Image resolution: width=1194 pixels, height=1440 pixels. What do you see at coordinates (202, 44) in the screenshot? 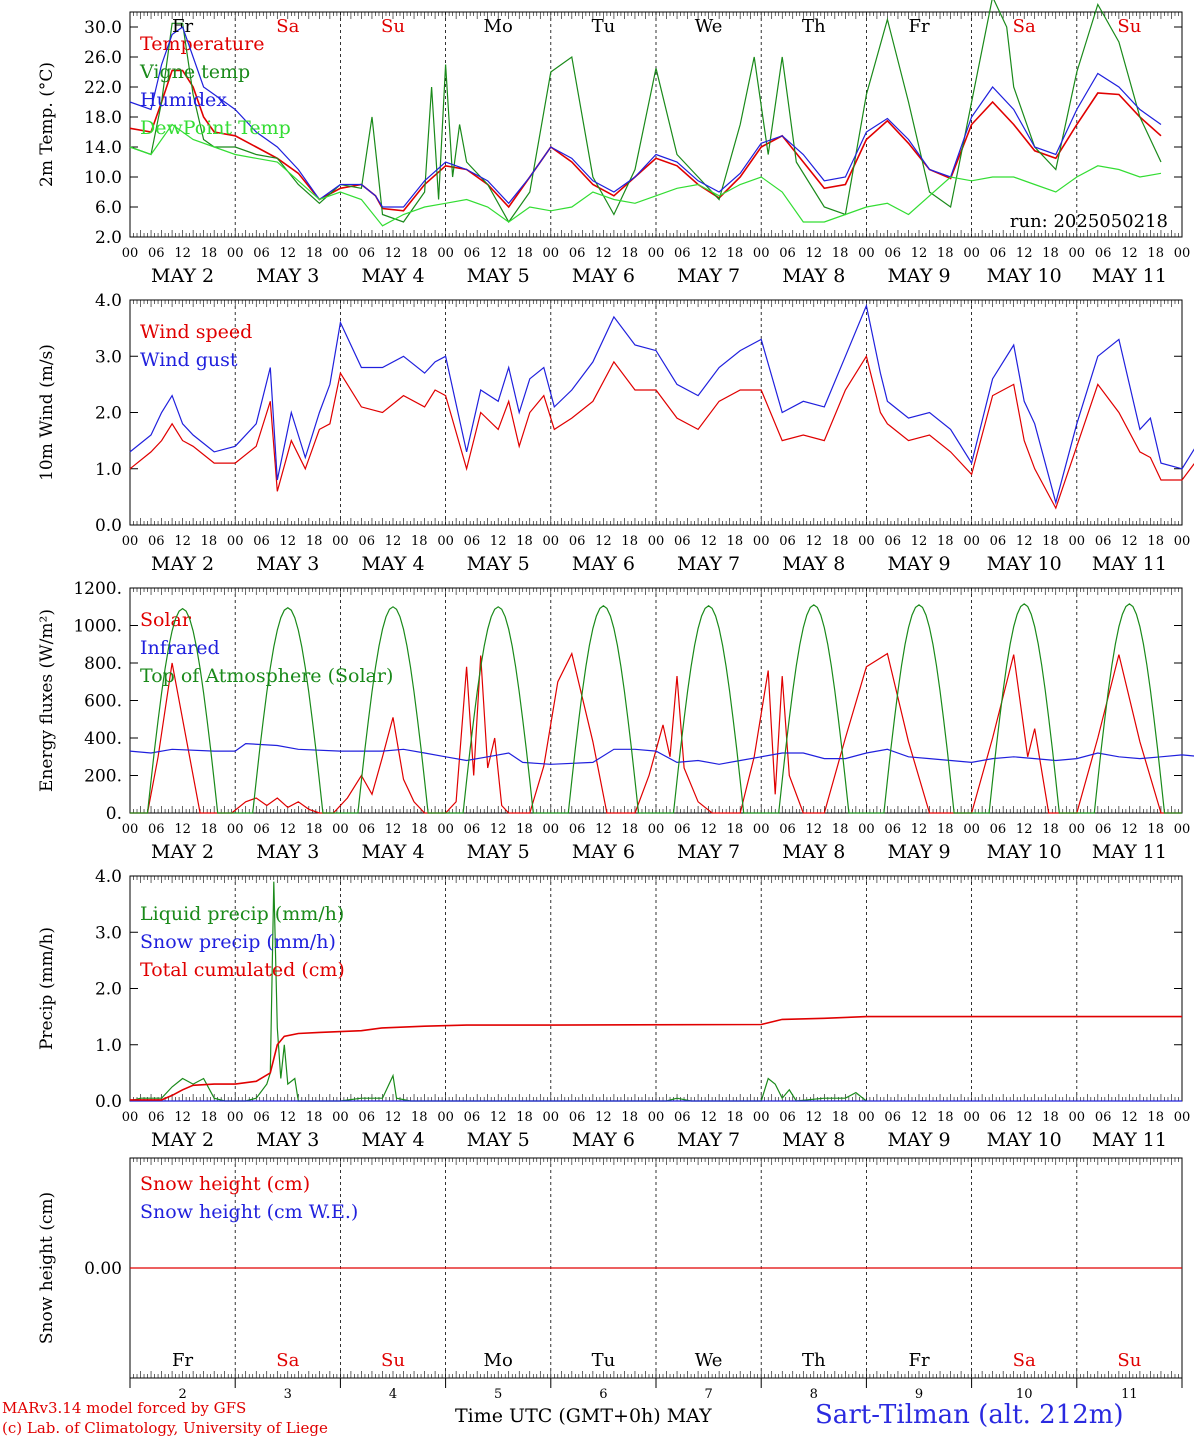
I see `legend-entry: Temperature` at bounding box center [202, 44].